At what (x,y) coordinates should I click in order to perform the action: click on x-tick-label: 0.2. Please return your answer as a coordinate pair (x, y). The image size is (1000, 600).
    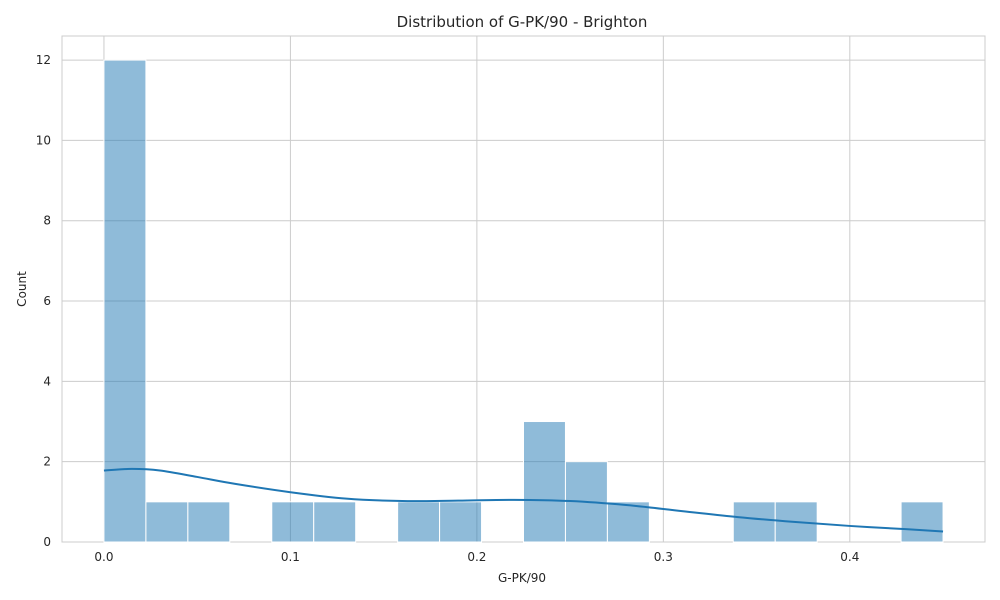
    Looking at the image, I should click on (476, 557).